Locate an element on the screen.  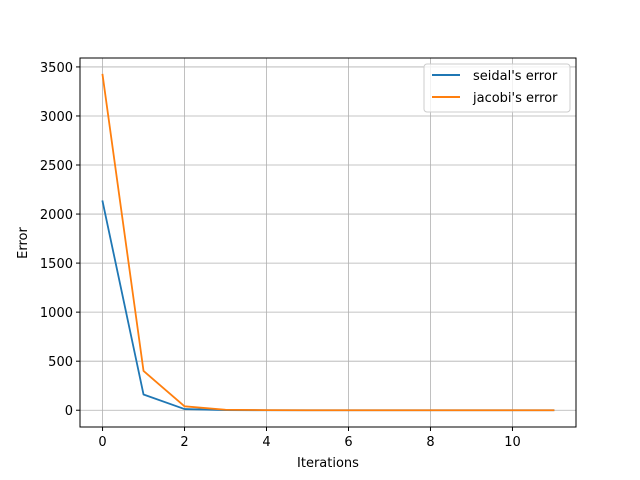
y-tick-label: 2500 is located at coordinates (56, 166).